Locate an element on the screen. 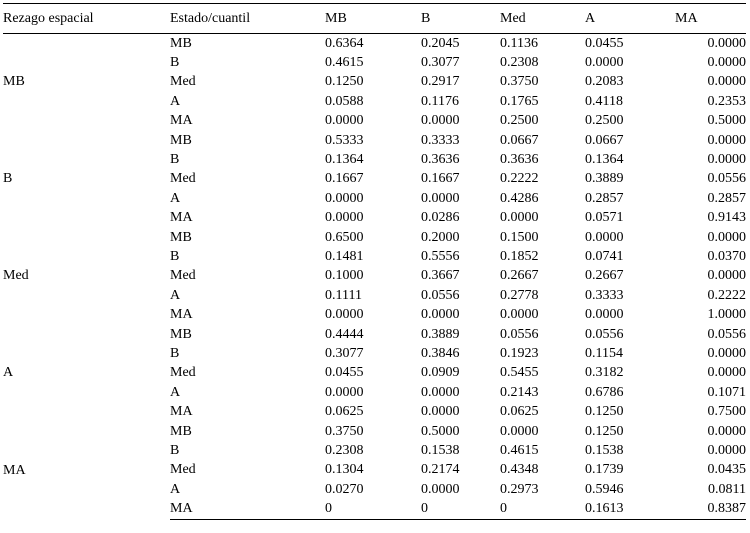 This screenshot has width=750, height=533. value-cell: 0.0556 is located at coordinates (604, 334).